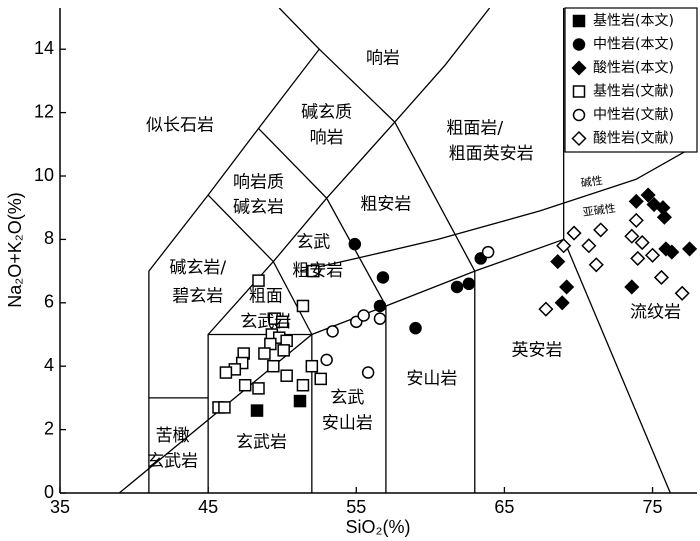  I want to click on region-label: 苦橄, so click(173, 436).